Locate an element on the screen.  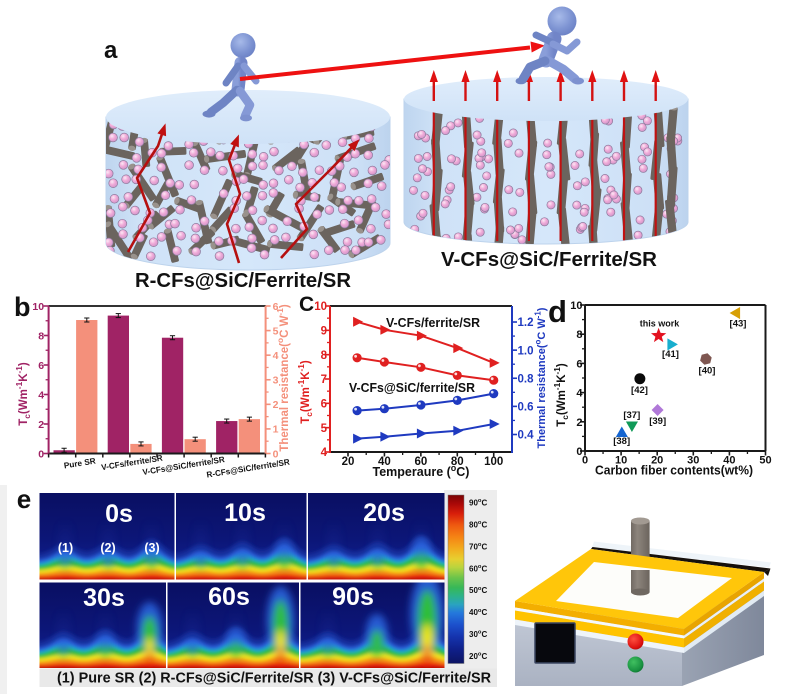
svg-text: 20oC is located at coordinates (478, 656).